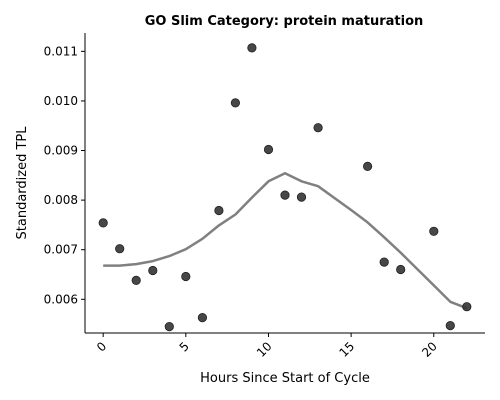 This screenshot has height=400, width=500. What do you see at coordinates (285, 378) in the screenshot?
I see `x-axis-label: Hours Since Start of Cycle` at bounding box center [285, 378].